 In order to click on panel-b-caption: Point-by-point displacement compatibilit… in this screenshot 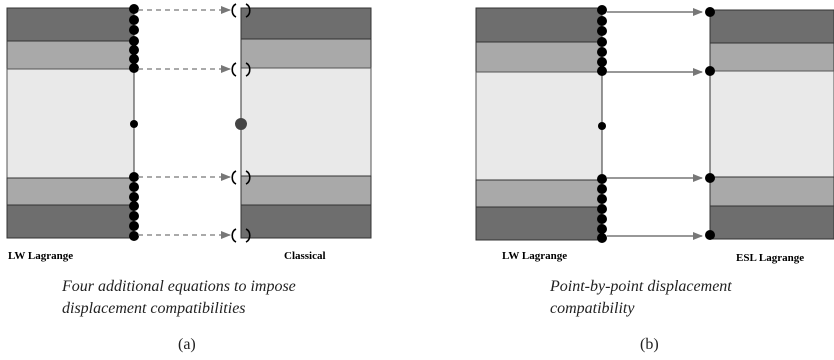, I will do `click(641, 298)`.